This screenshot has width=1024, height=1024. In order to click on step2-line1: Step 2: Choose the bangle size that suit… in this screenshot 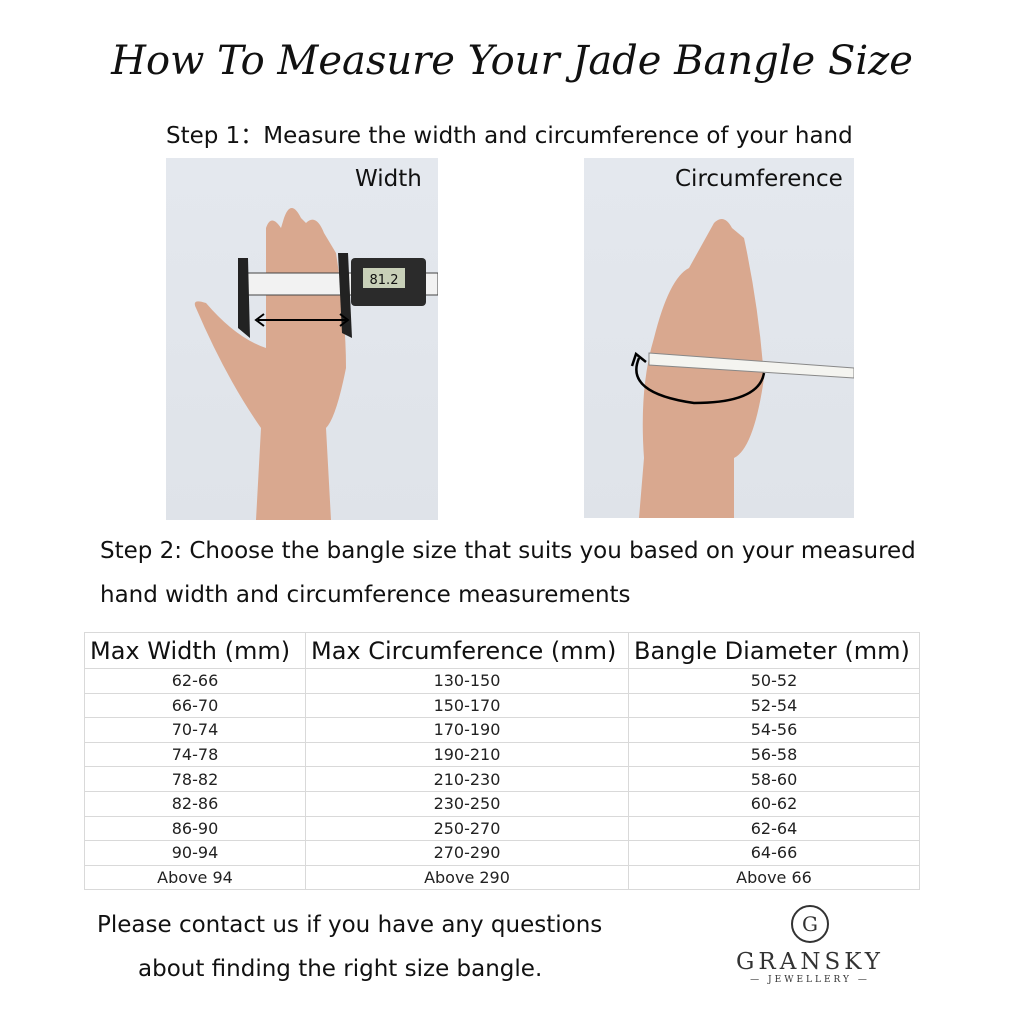, I will do `click(508, 551)`.